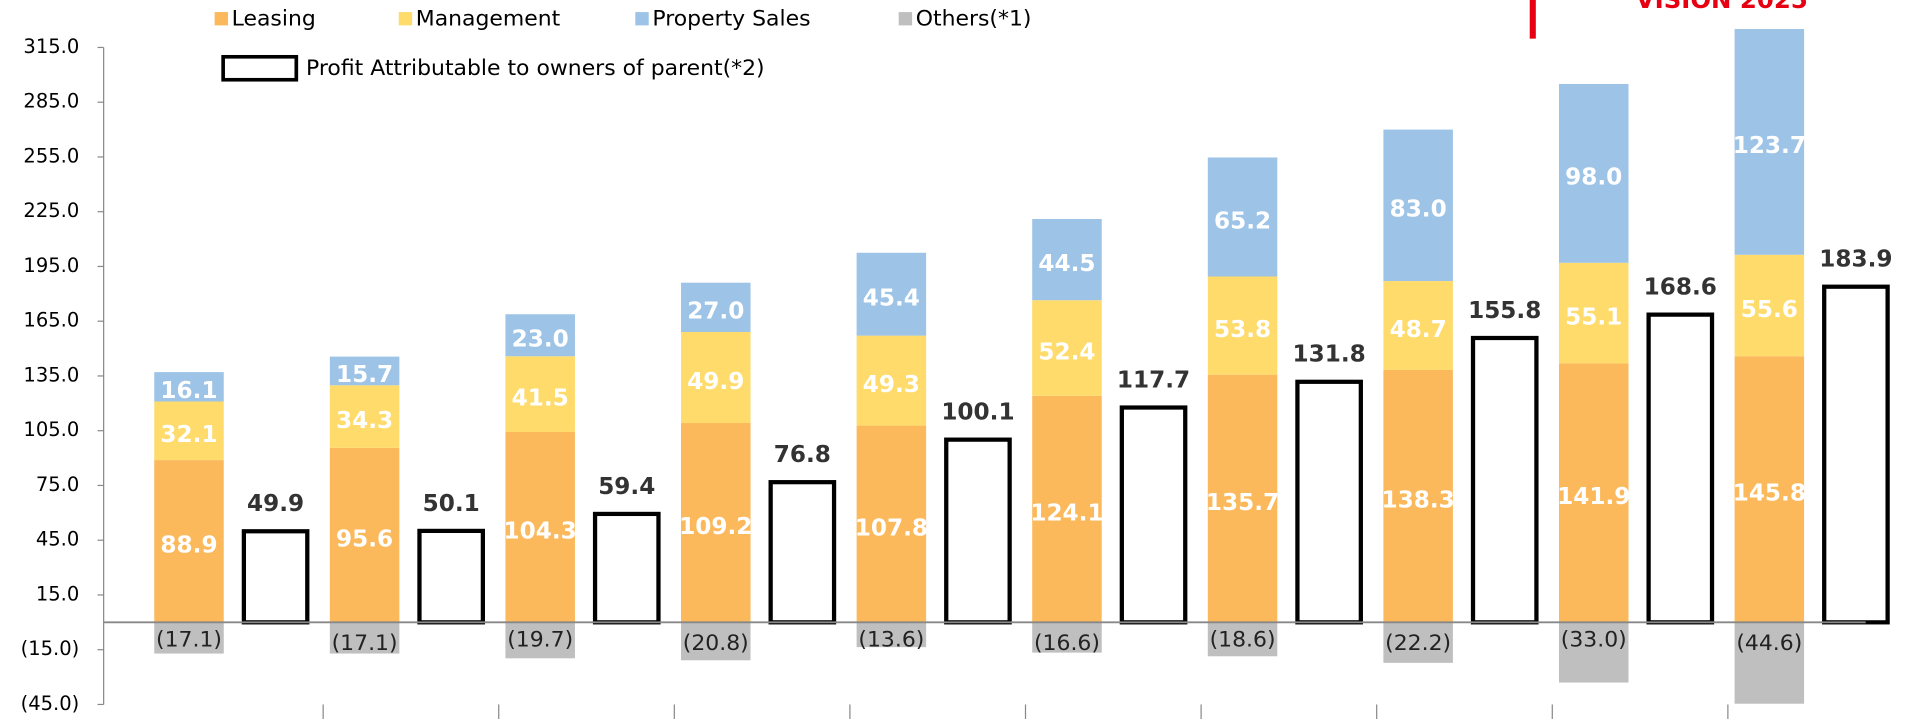 This screenshot has height=725, width=1912. I want to click on data-label: 32.1, so click(188, 435).